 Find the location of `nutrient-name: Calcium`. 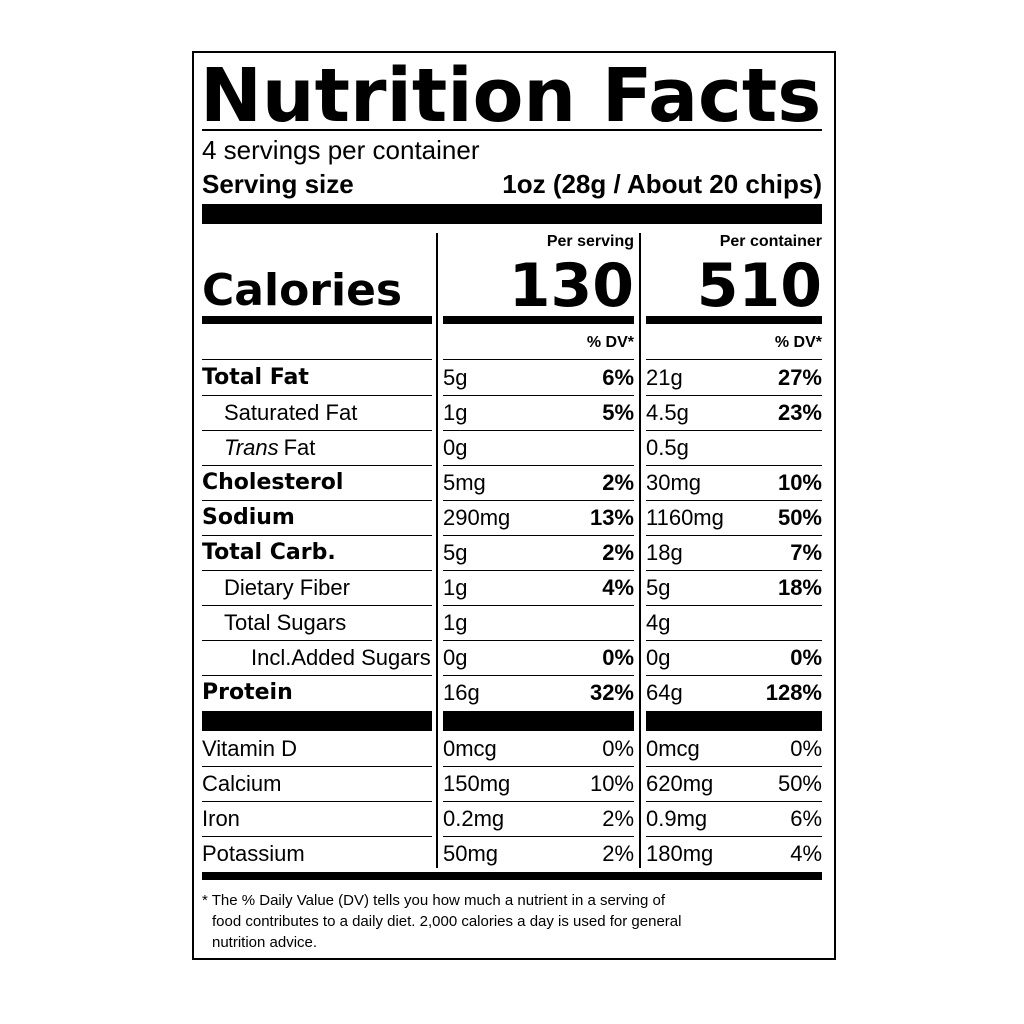

nutrient-name: Calcium is located at coordinates (242, 783).